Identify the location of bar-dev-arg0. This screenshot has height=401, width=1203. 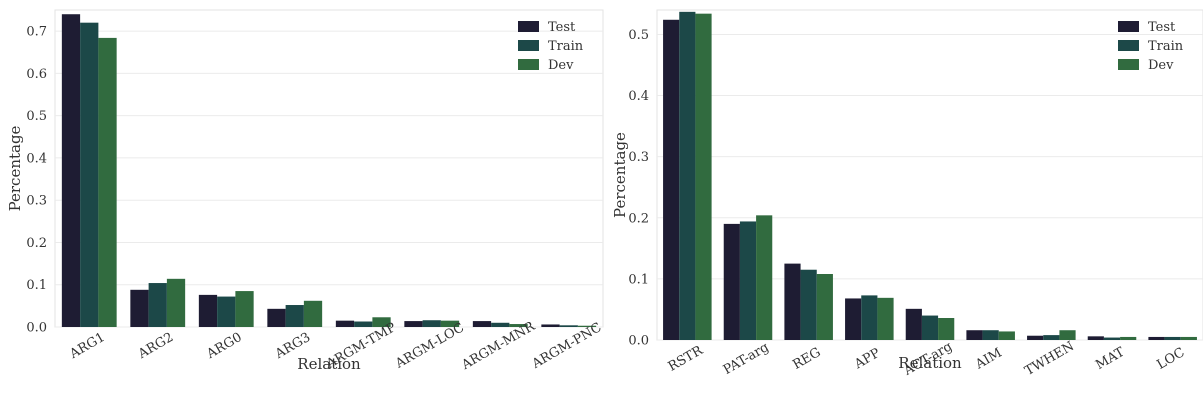
(244, 309).